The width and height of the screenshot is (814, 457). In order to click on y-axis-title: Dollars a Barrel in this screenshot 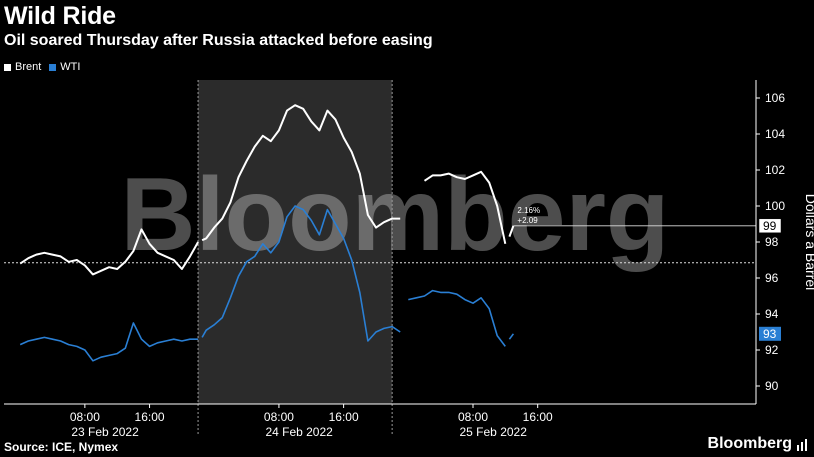, I will do `click(808, 242)`.